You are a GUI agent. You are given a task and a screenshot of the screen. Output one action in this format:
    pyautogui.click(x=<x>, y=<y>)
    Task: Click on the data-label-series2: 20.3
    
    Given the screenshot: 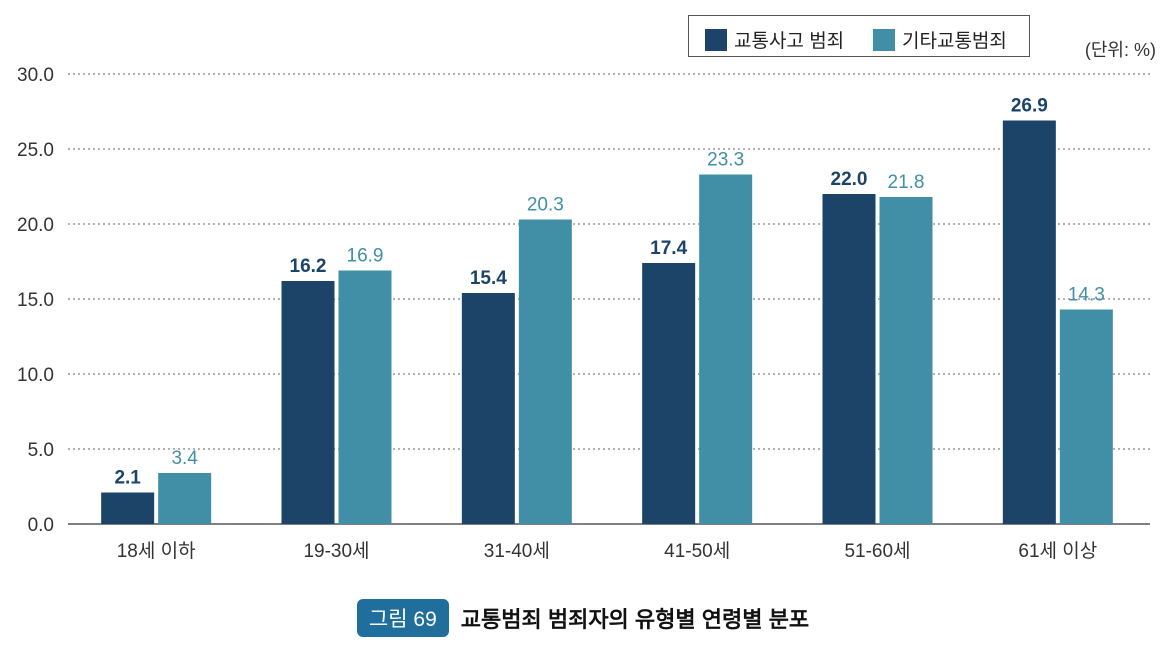 What is the action you would take?
    pyautogui.click(x=545, y=205)
    